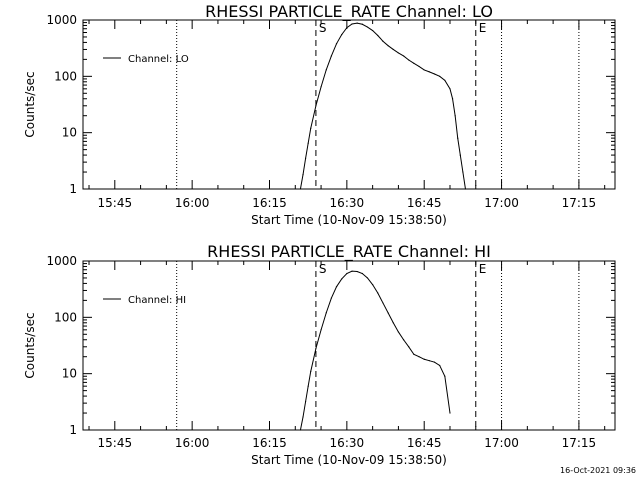 Image resolution: width=640 pixels, height=480 pixels. I want to click on y-tick-label: 10, so click(69, 374).